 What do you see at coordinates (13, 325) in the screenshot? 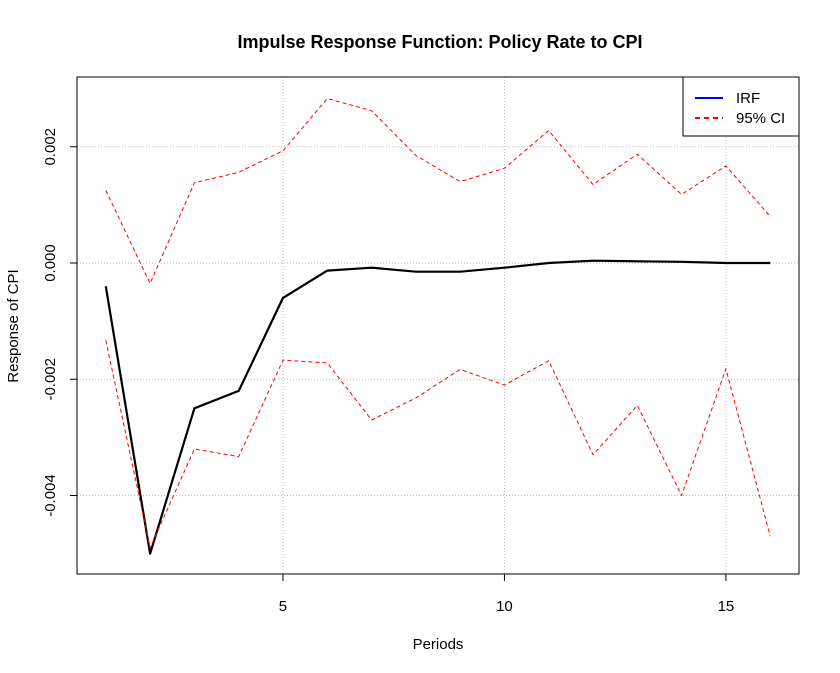
I see `y-axis-label: Response of CPI` at bounding box center [13, 325].